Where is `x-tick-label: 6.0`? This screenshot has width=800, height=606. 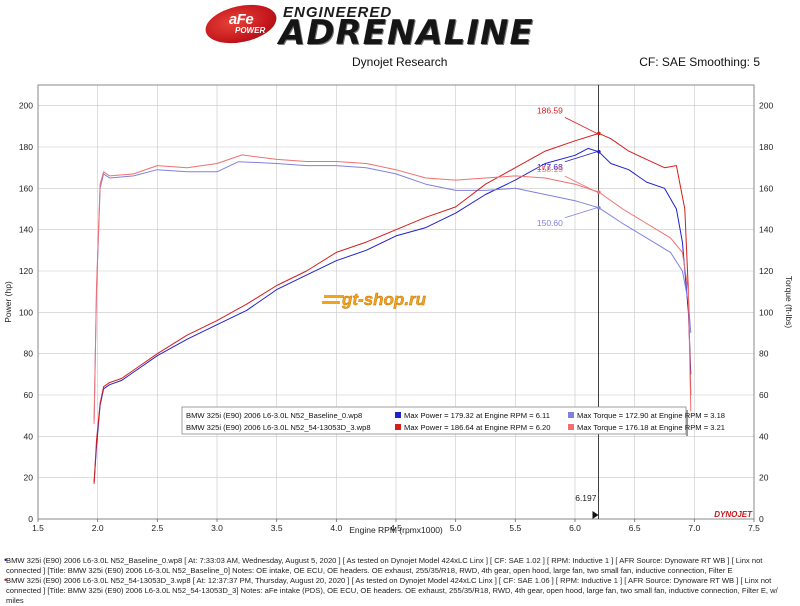 x-tick-label: 6.0 is located at coordinates (575, 528).